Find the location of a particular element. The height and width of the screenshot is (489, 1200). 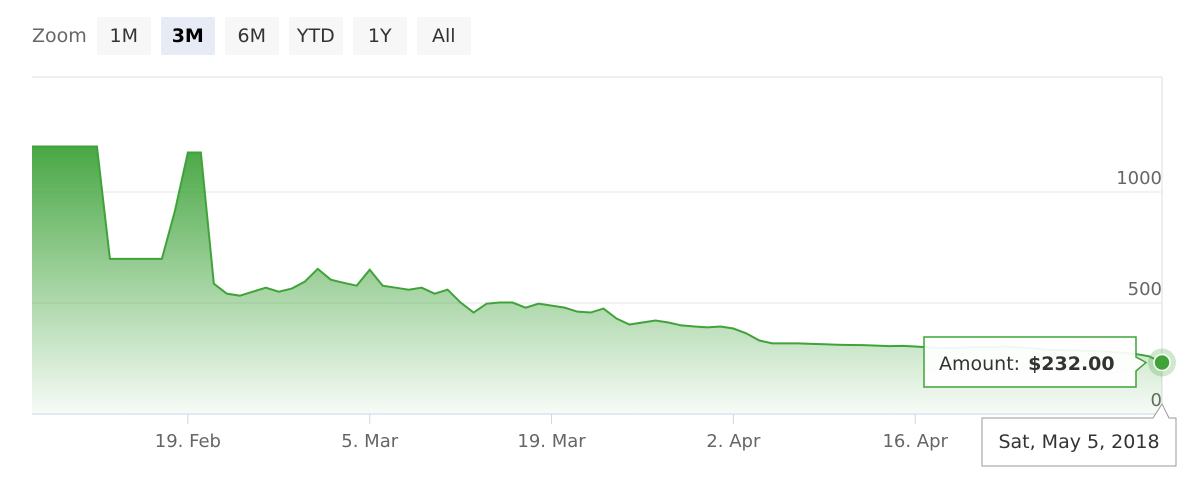

x-tick-label: 2. Apr is located at coordinates (733, 441).